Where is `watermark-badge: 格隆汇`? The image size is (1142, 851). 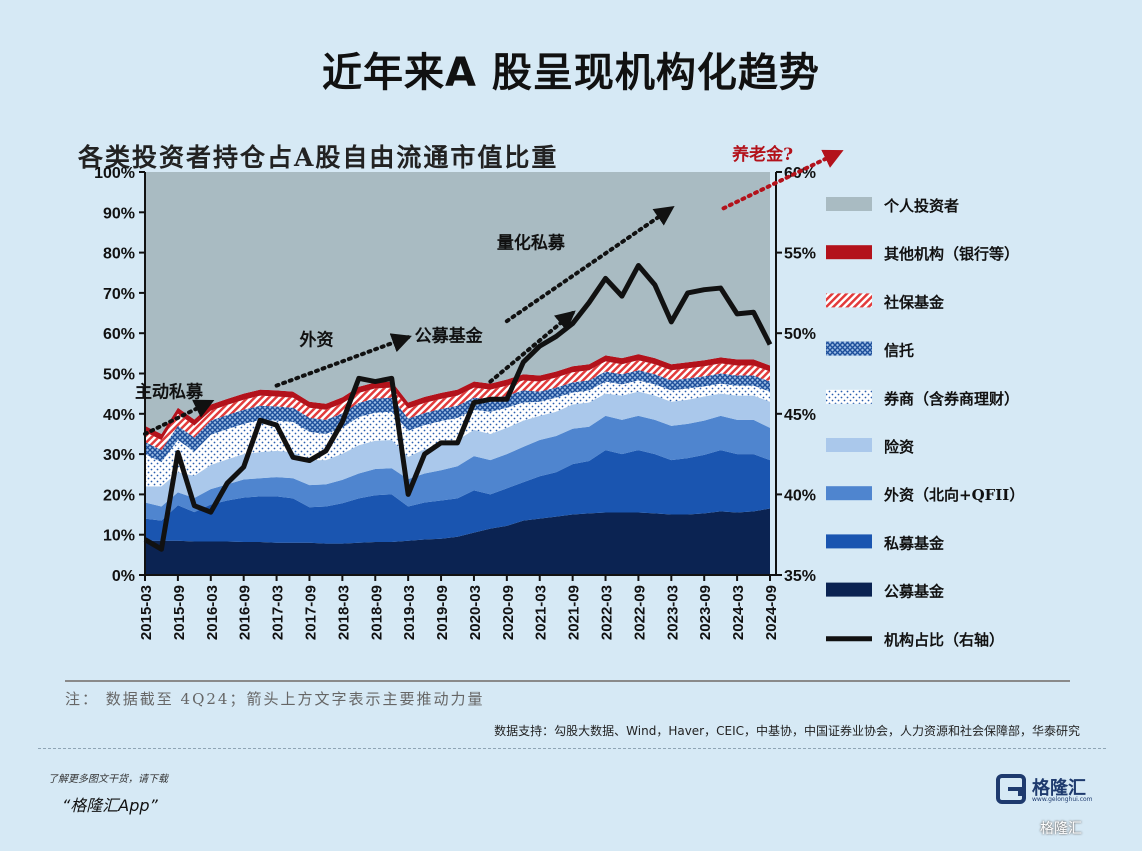 watermark-badge: 格隆汇 is located at coordinates (1061, 829).